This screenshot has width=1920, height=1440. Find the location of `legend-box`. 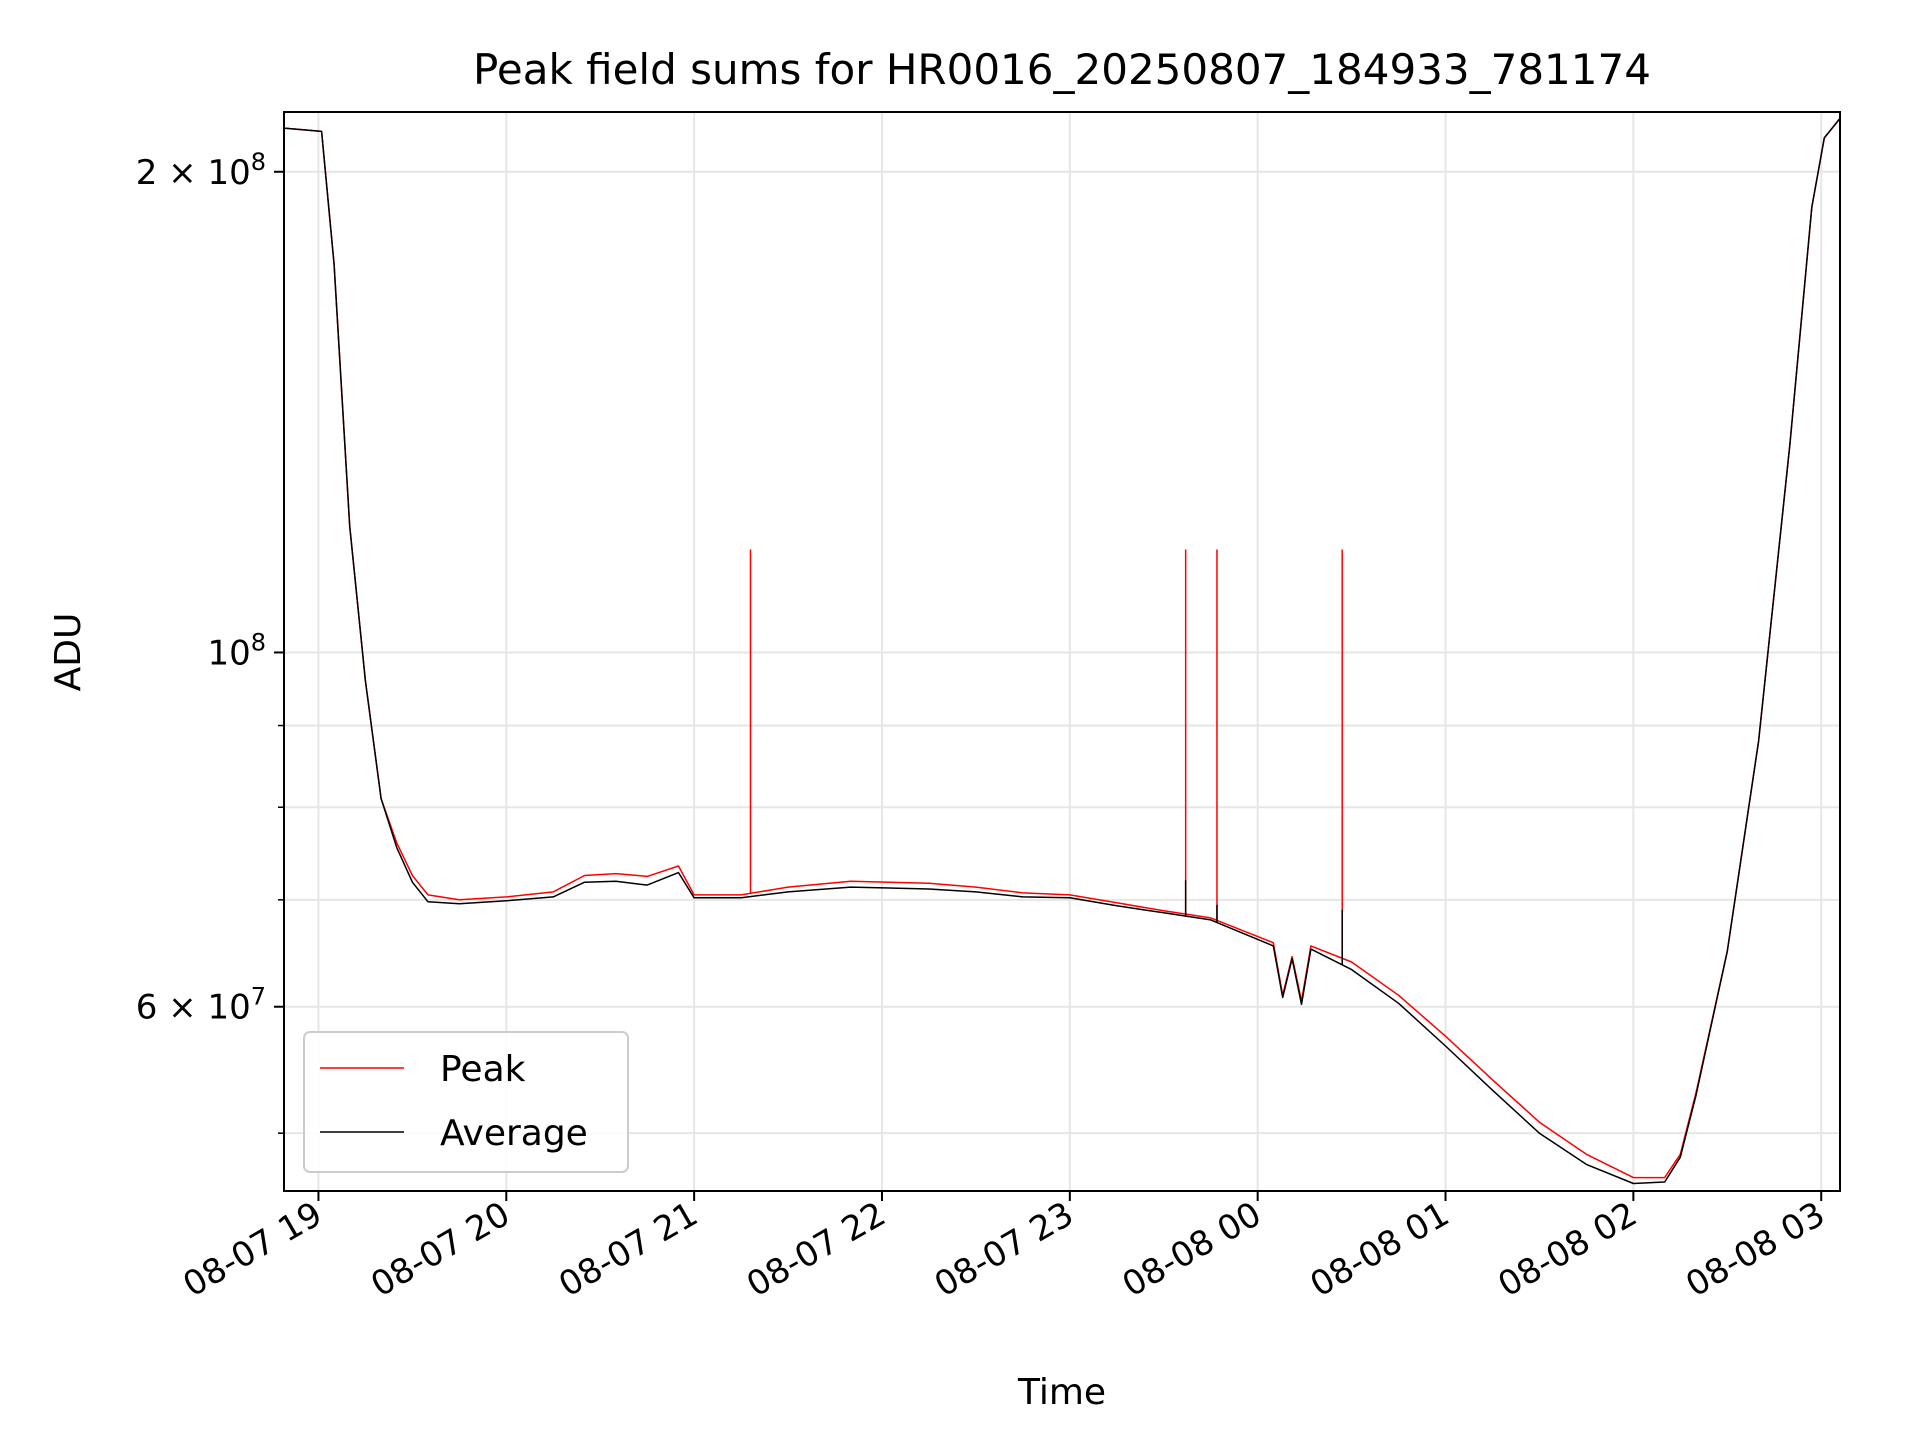

legend-box is located at coordinates (466, 1102).